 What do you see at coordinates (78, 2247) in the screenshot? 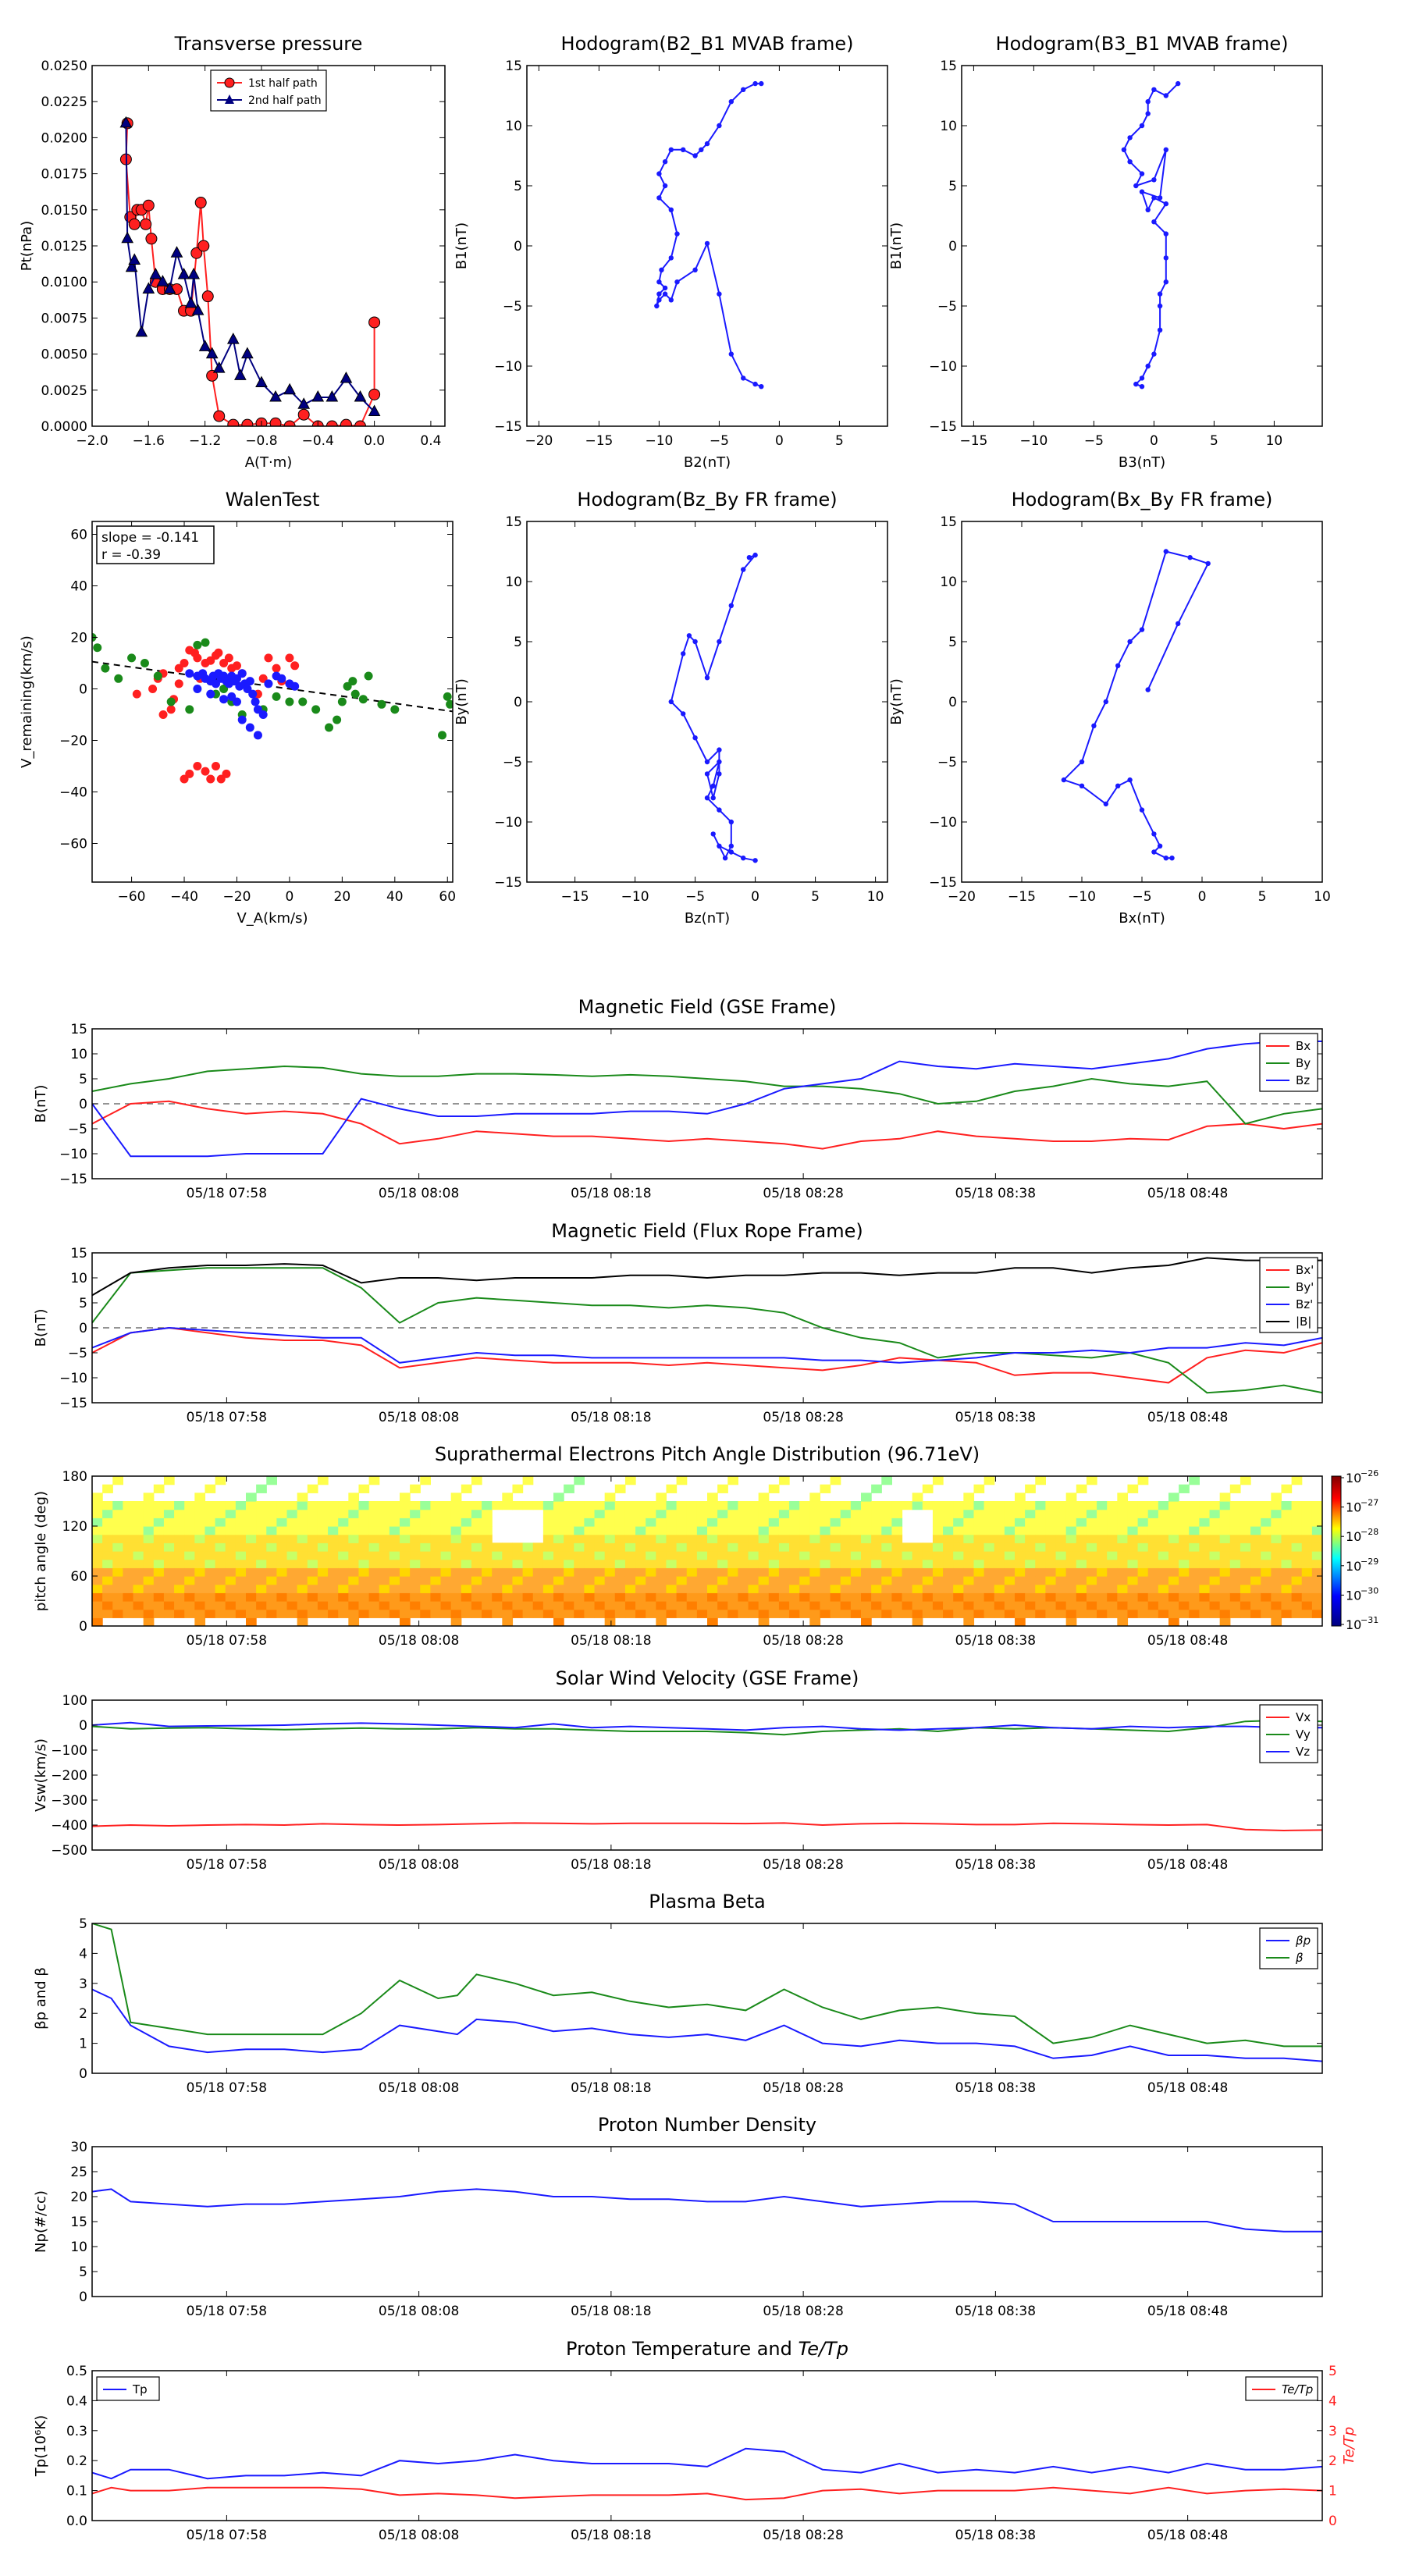
I see `y-tick-label: 10` at bounding box center [78, 2247].